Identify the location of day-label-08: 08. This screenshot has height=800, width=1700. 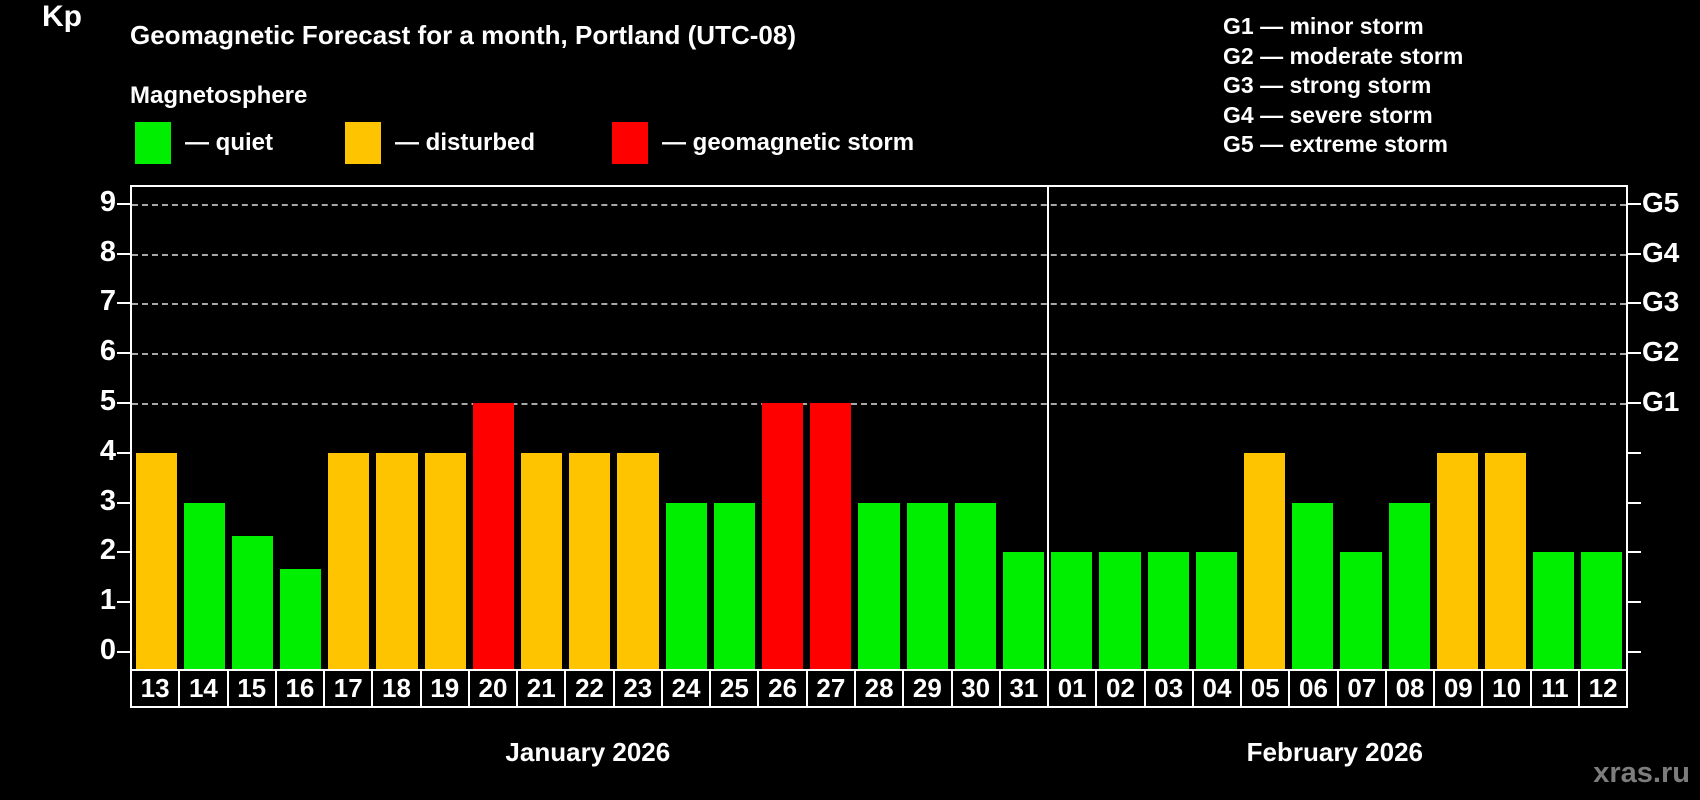
(1410, 688).